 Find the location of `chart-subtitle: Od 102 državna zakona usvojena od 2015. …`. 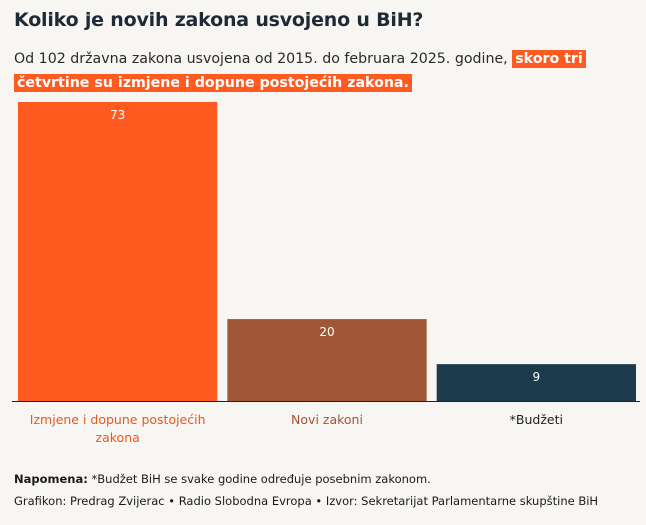

chart-subtitle: Od 102 državna zakona usvojena od 2015. … is located at coordinates (324, 71).